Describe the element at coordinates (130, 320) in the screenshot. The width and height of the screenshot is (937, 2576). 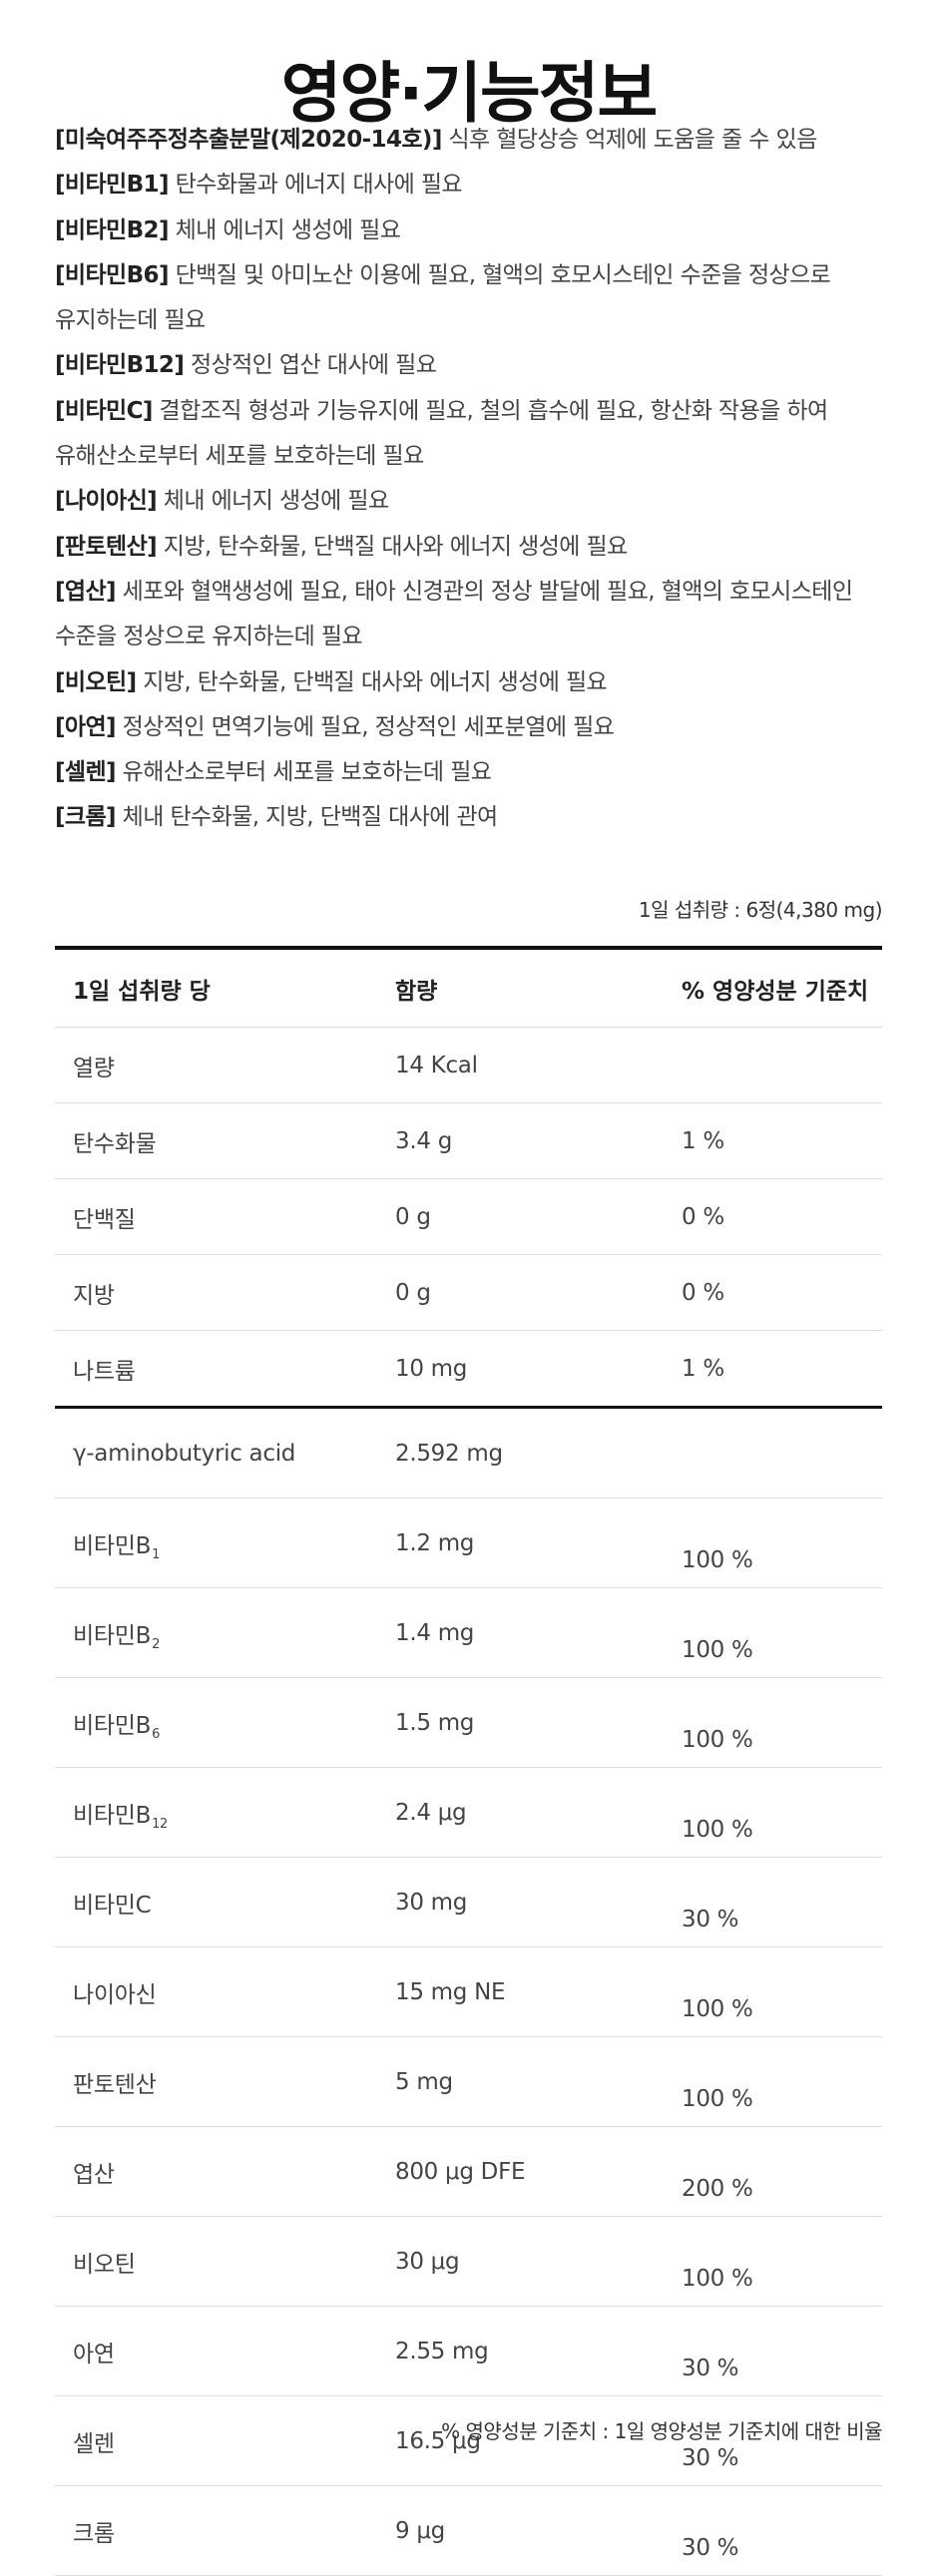
I see `function-description: 유지하는데 필요` at that location.